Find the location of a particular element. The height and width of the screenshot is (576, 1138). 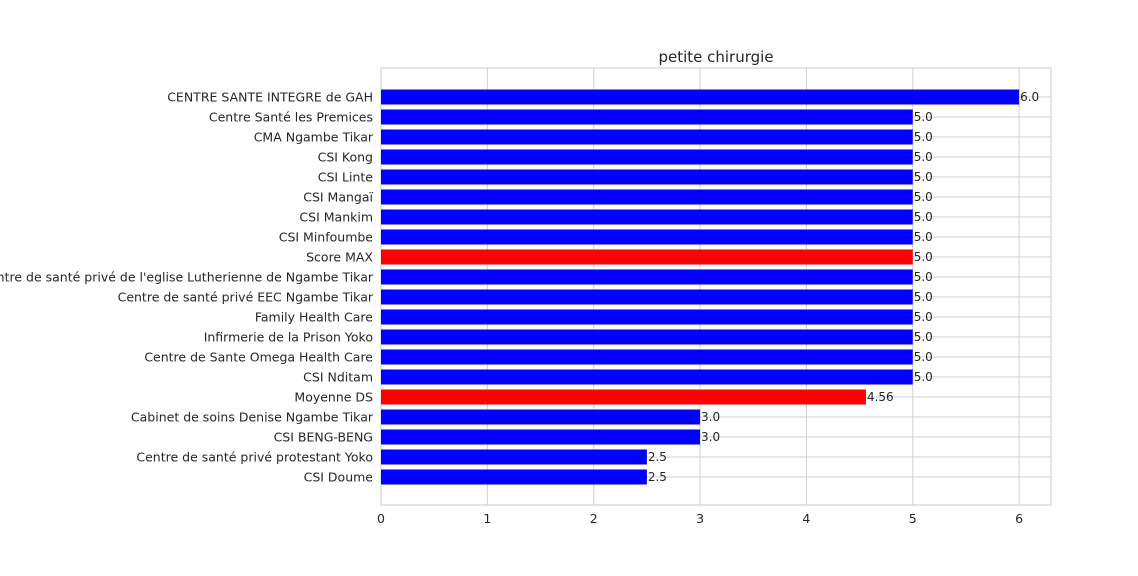

x-tick-label: 0 is located at coordinates (381, 518).